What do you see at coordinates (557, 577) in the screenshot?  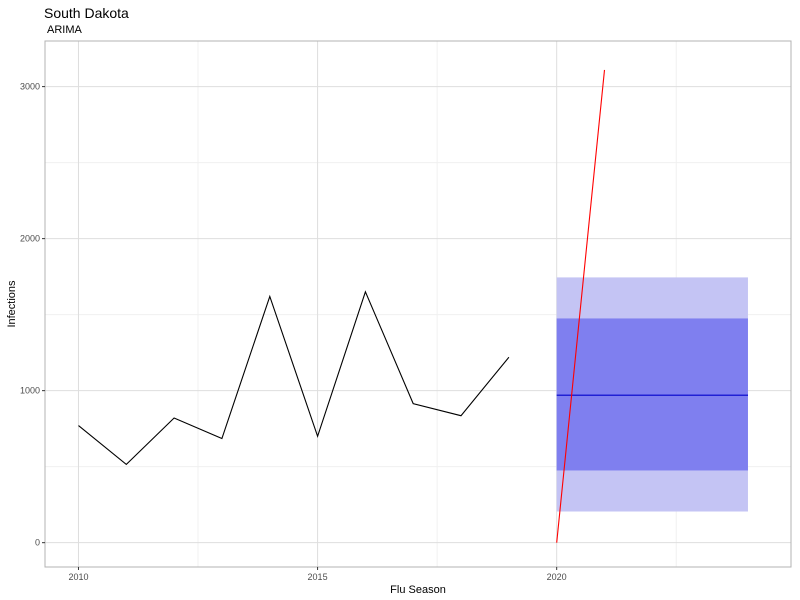 I see `x-tick-label: 2020` at bounding box center [557, 577].